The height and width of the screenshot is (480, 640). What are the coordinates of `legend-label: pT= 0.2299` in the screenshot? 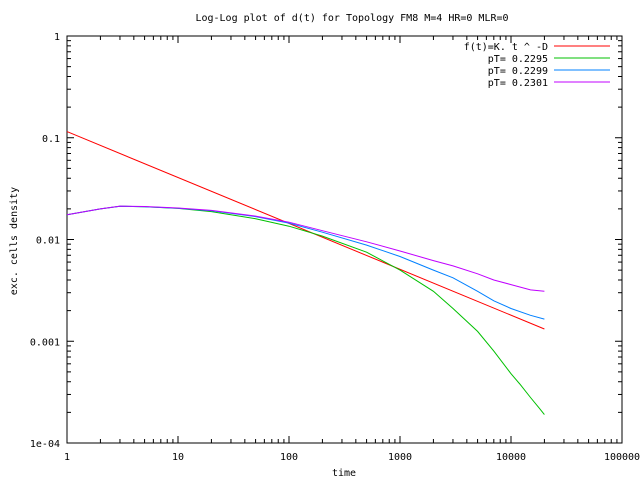 It's located at (518, 71).